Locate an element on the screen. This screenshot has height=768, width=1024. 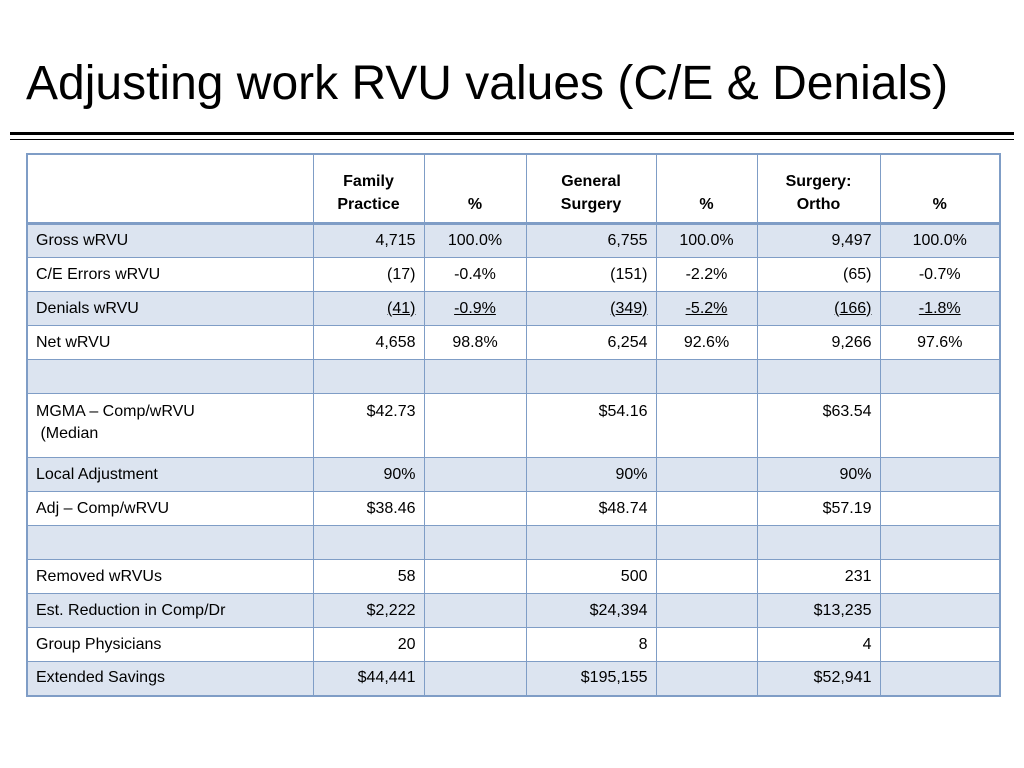
header-text: Ortho is located at coordinates (818, 204).